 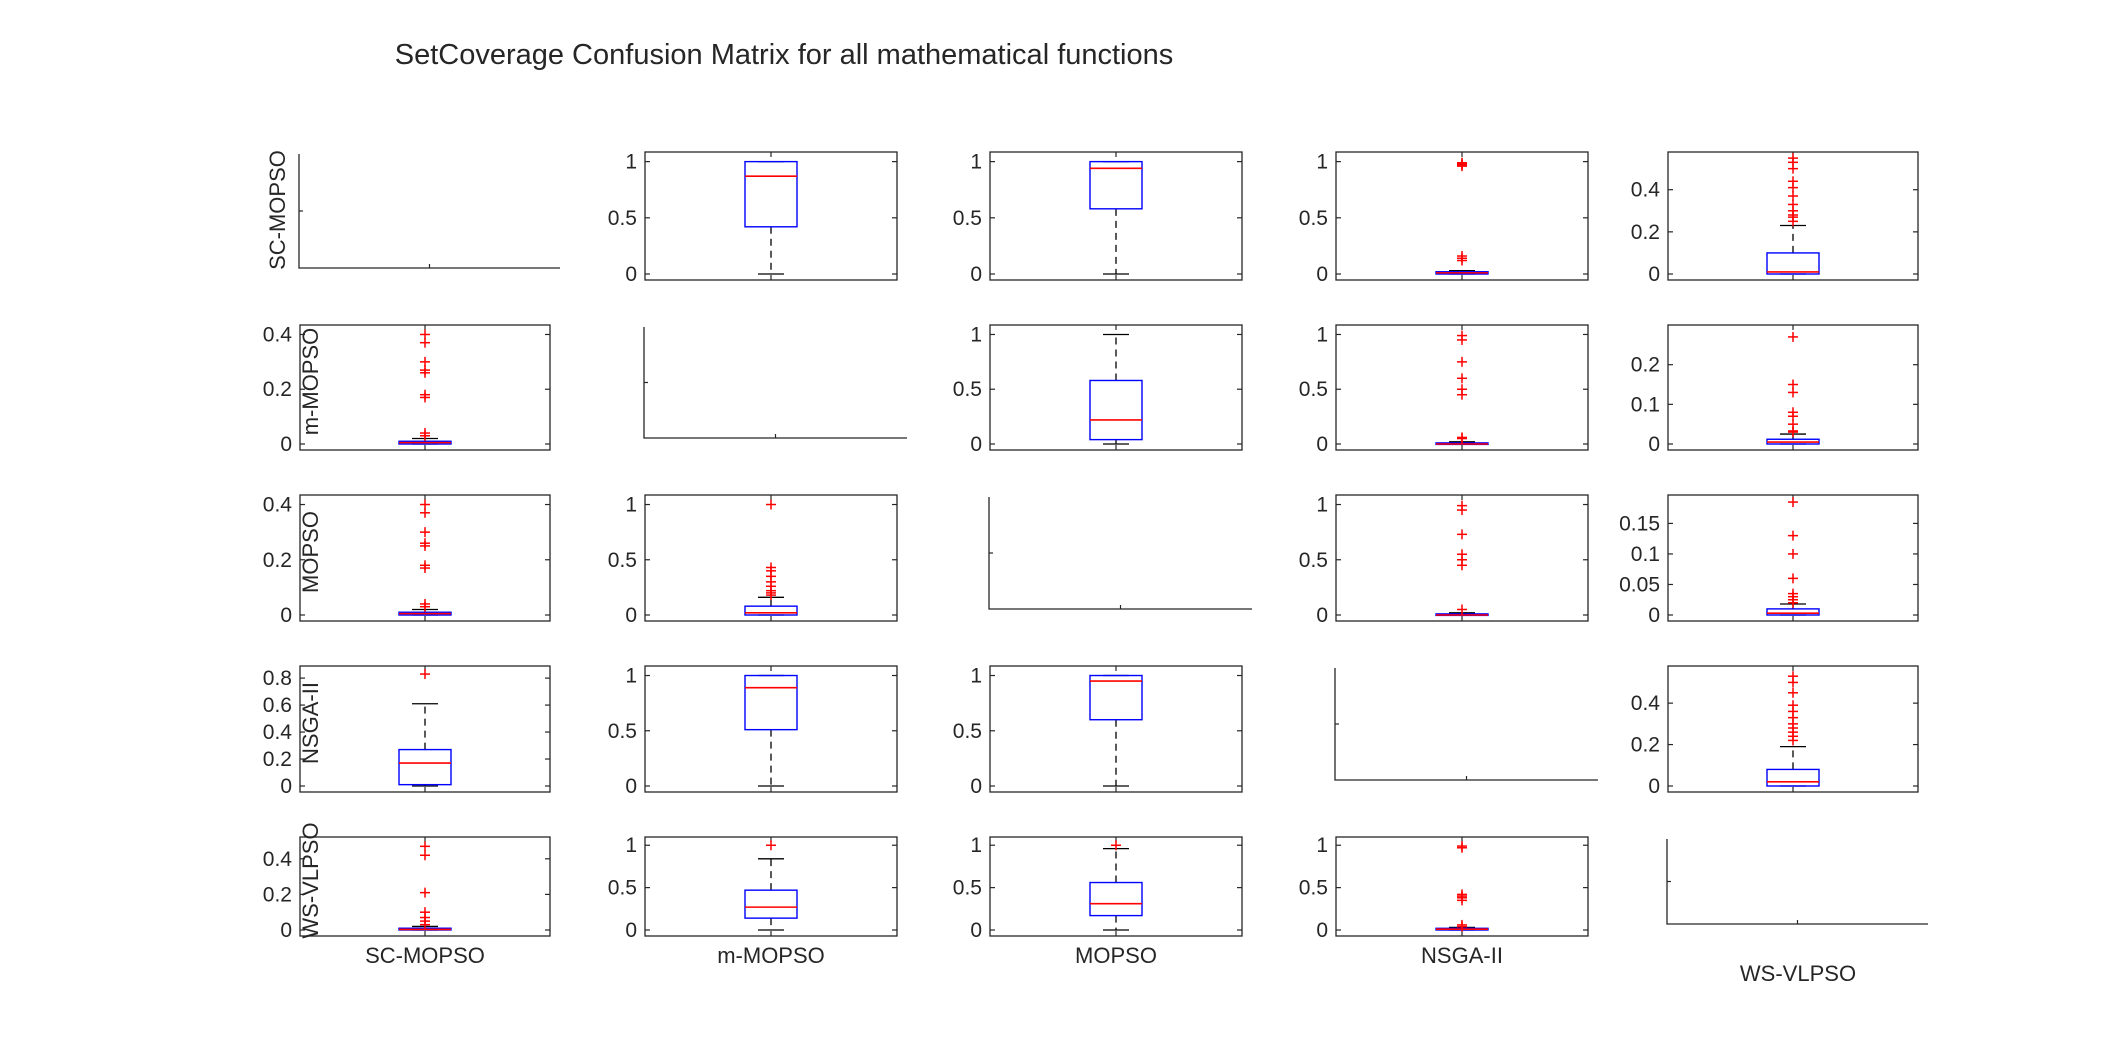 What do you see at coordinates (277, 759) in the screenshot?
I see `y-tick-label-NSGA-II-vs-SC-MOPSO: 0.2` at bounding box center [277, 759].